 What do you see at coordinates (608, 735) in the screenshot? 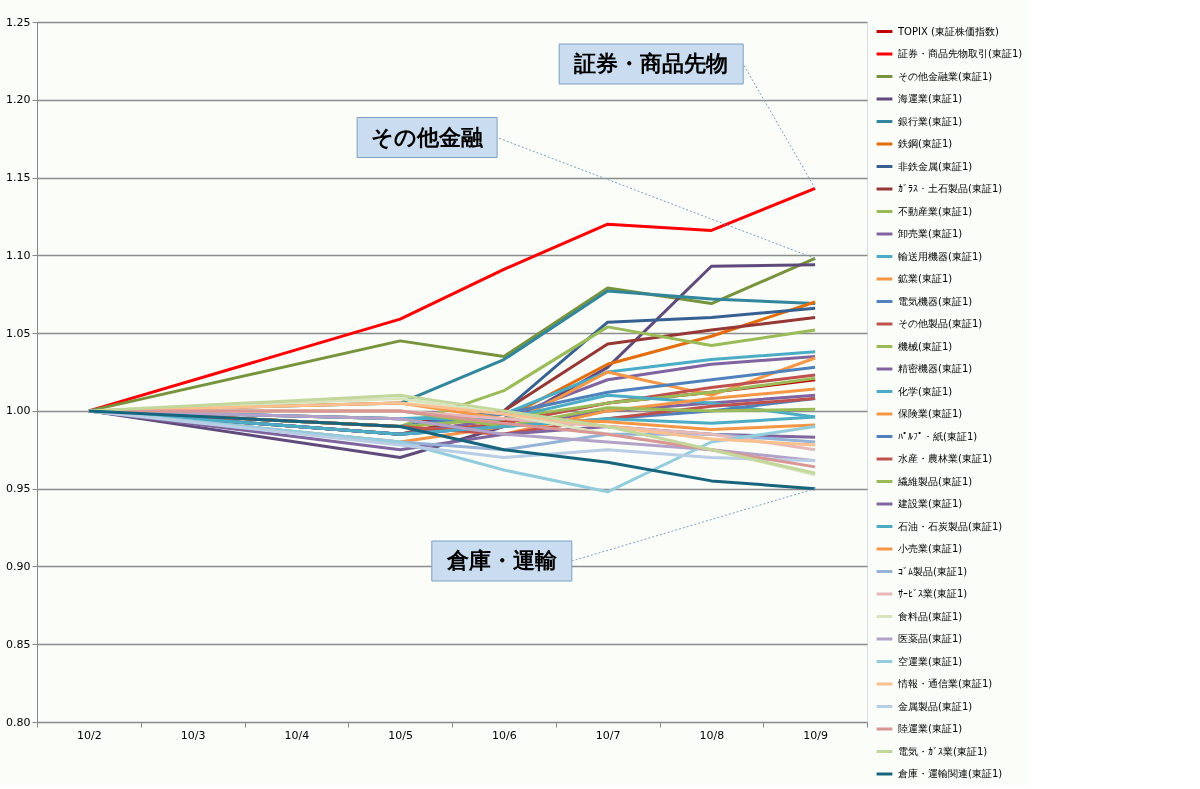
I see `x-tick-label: 10/7` at bounding box center [608, 735].